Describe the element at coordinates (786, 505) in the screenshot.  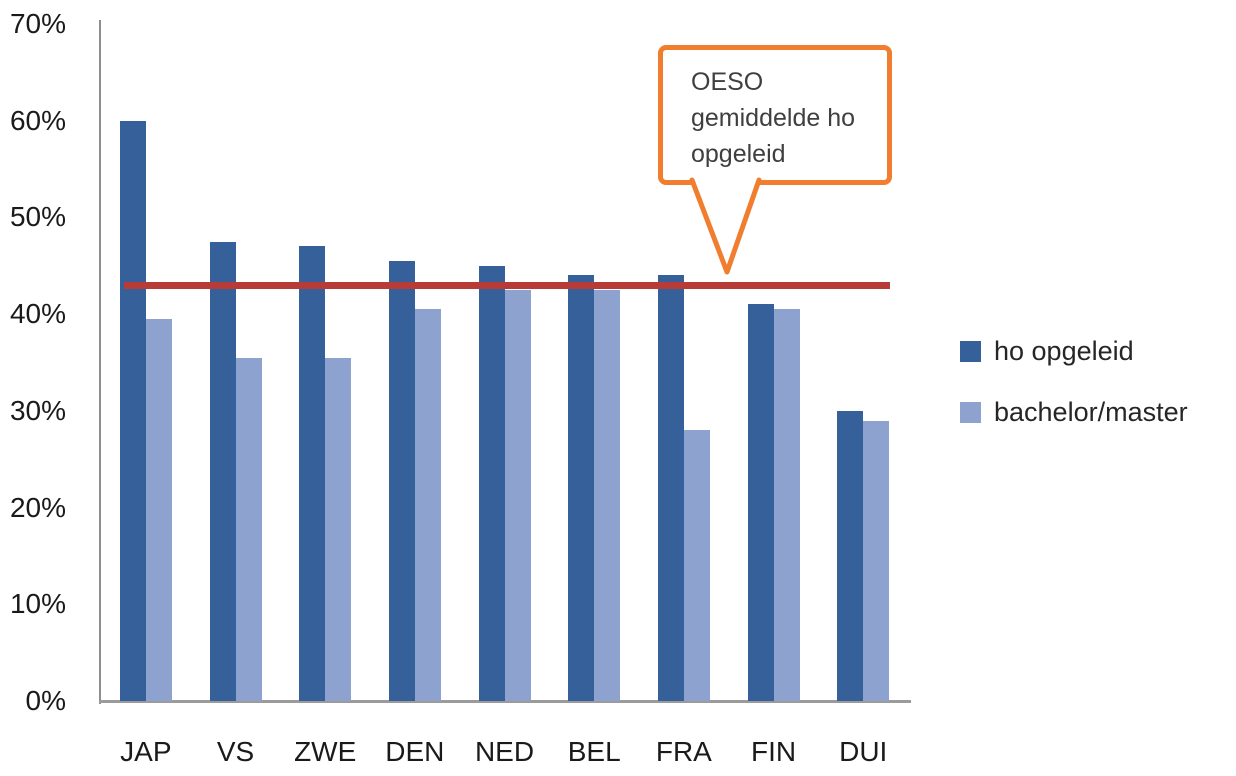
I see `bar-bachelor-master-fin` at that location.